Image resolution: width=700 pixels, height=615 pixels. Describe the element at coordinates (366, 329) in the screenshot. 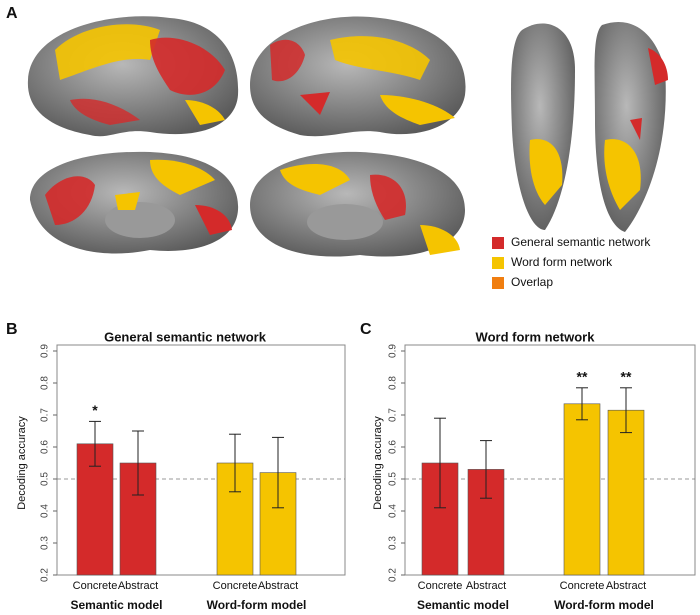

I see `panel-label: C` at that location.